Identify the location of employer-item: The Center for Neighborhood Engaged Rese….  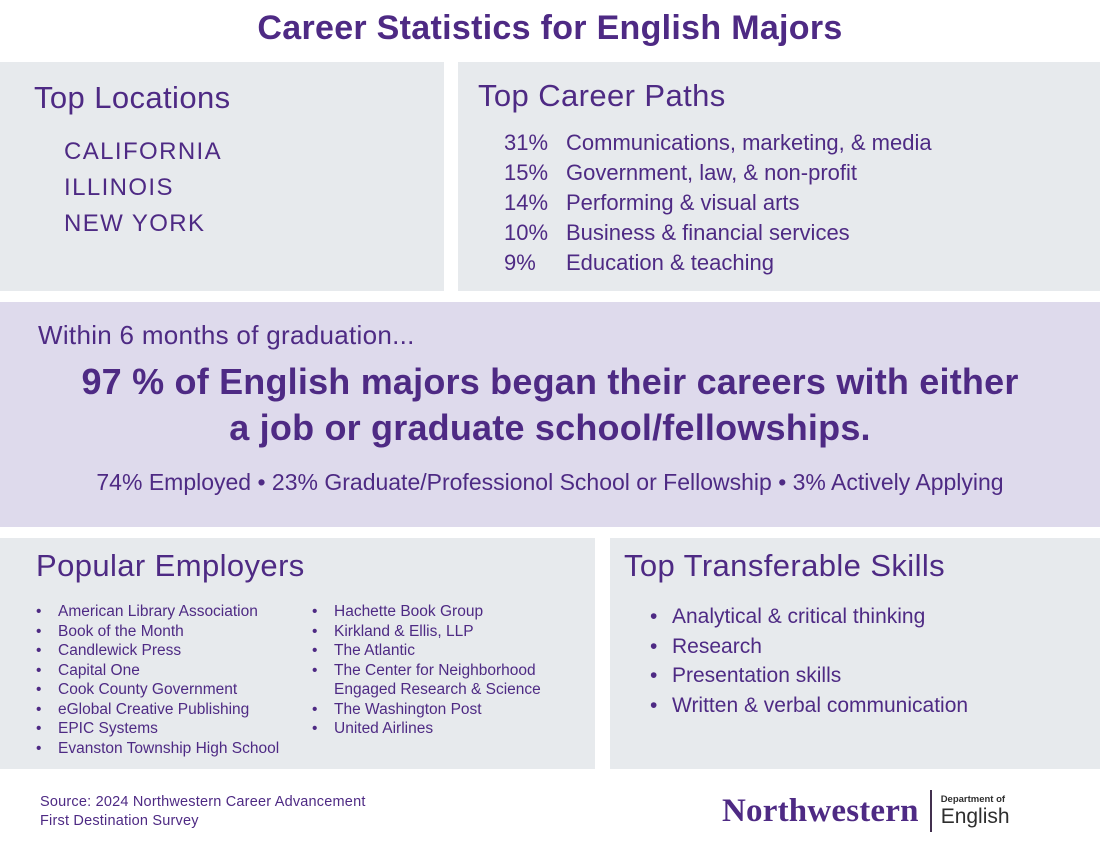
(441, 680).